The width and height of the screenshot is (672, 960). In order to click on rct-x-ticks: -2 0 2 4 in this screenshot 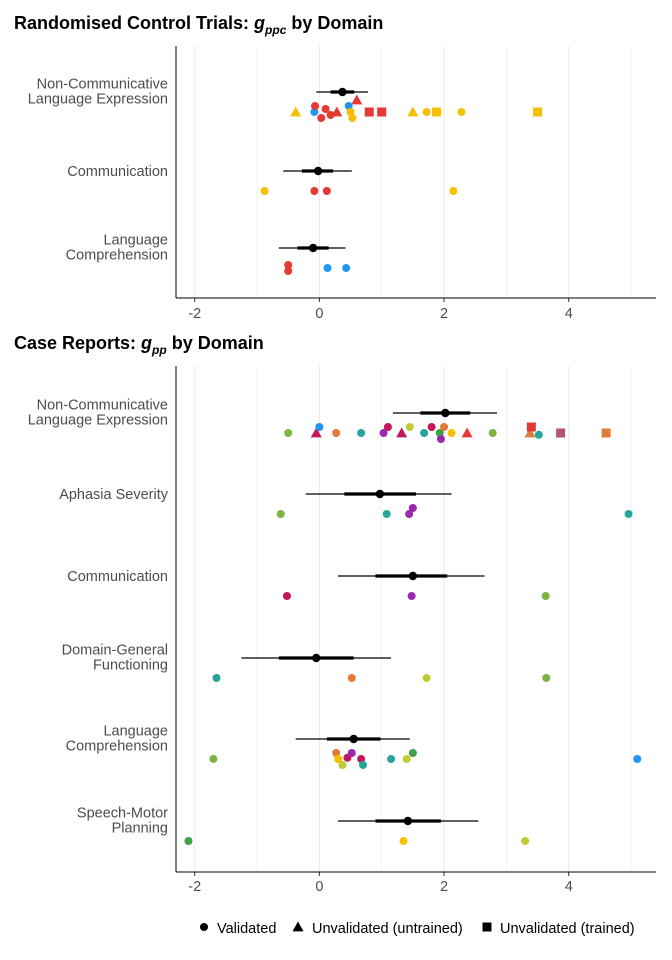, I will do `click(380, 310)`.